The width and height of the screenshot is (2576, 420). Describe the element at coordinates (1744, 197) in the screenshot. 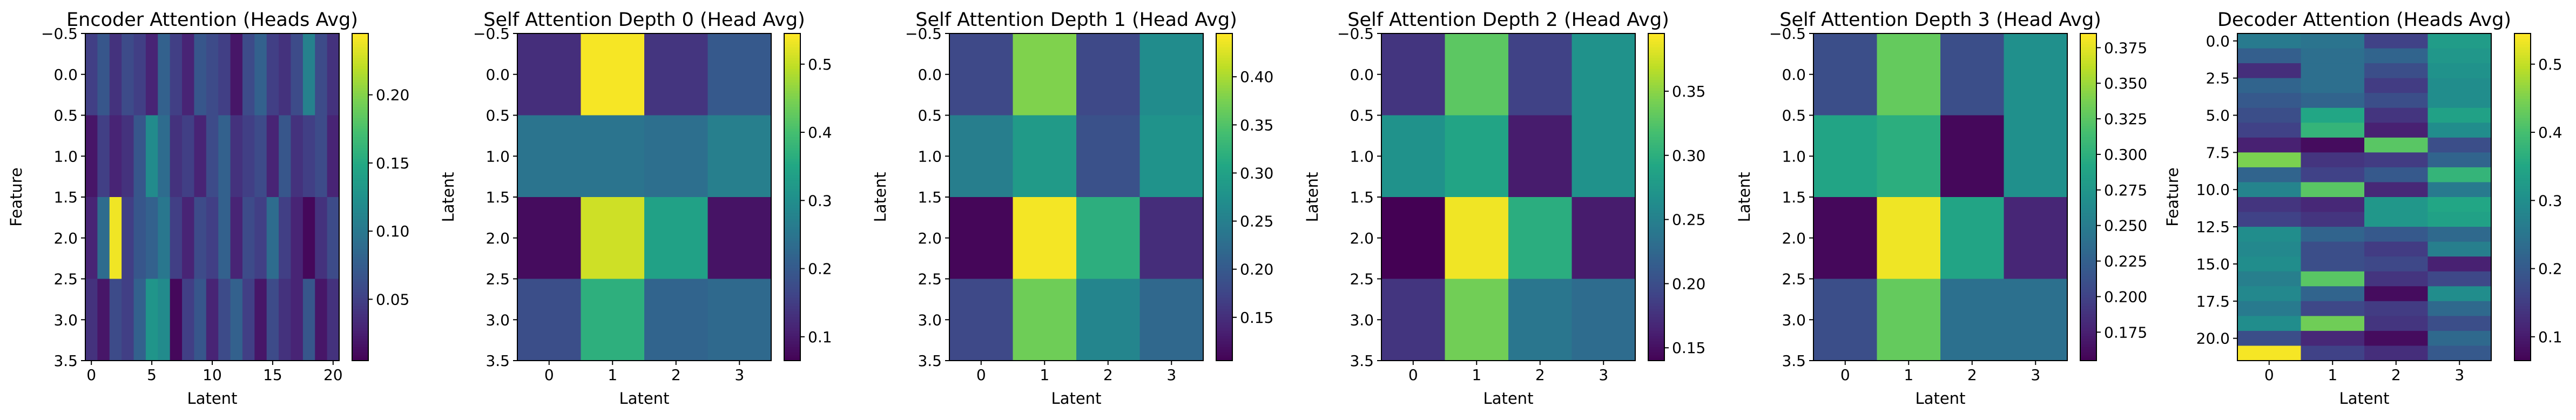

I see `y-axis-label: Latent` at that location.